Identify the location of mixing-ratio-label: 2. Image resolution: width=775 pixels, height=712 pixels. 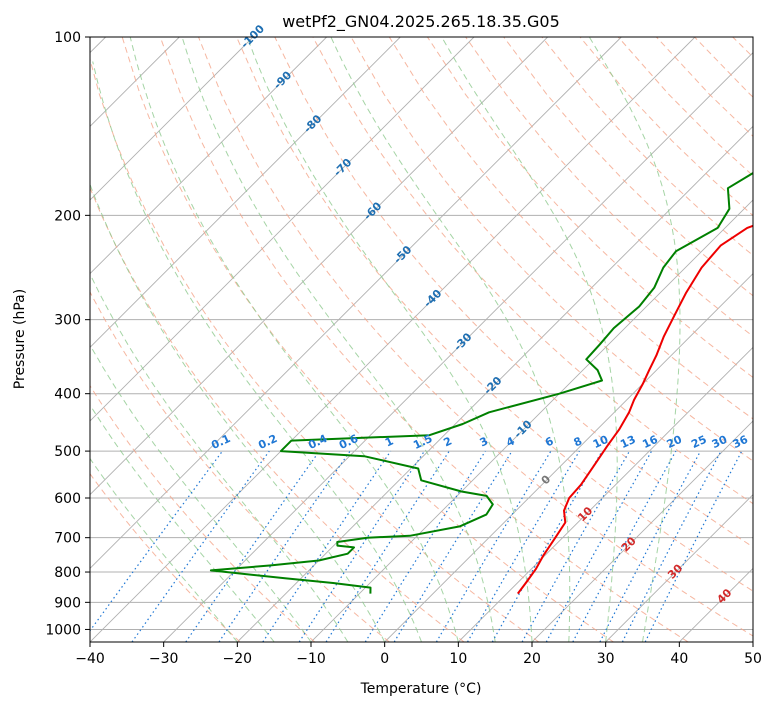
(448, 441).